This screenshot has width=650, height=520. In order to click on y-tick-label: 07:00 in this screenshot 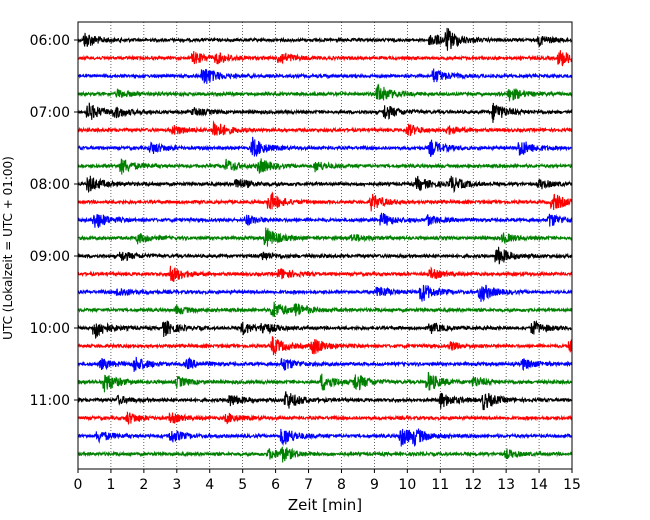, I will do `click(50, 113)`.